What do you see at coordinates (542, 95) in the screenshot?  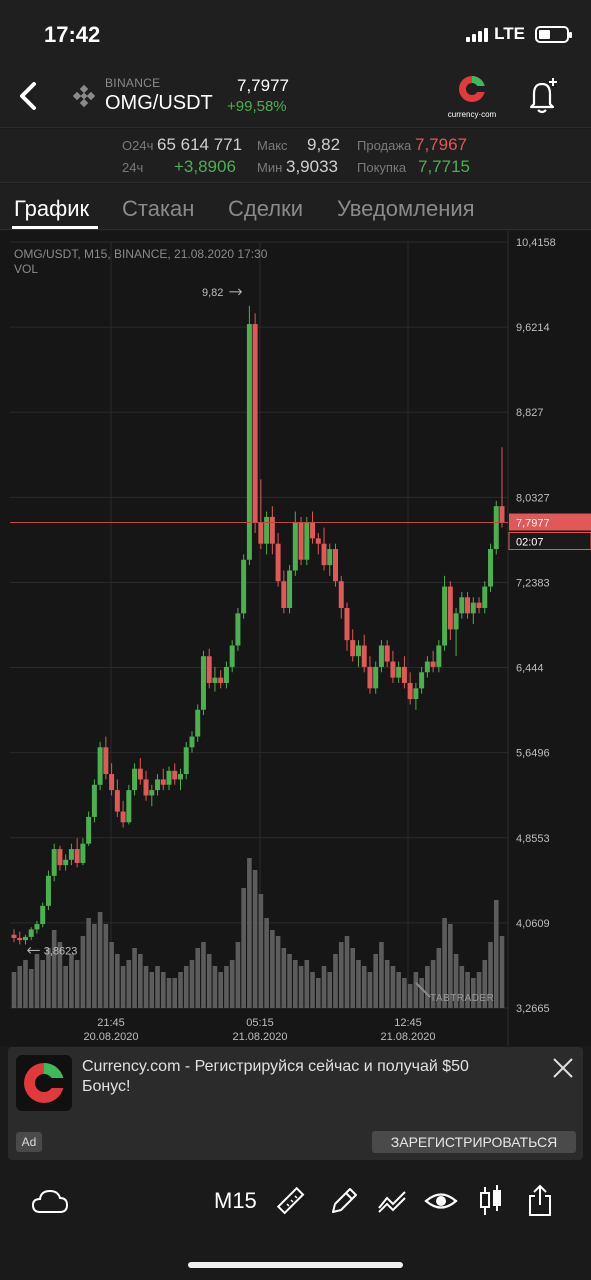 I see `add-alert-bell-icon` at bounding box center [542, 95].